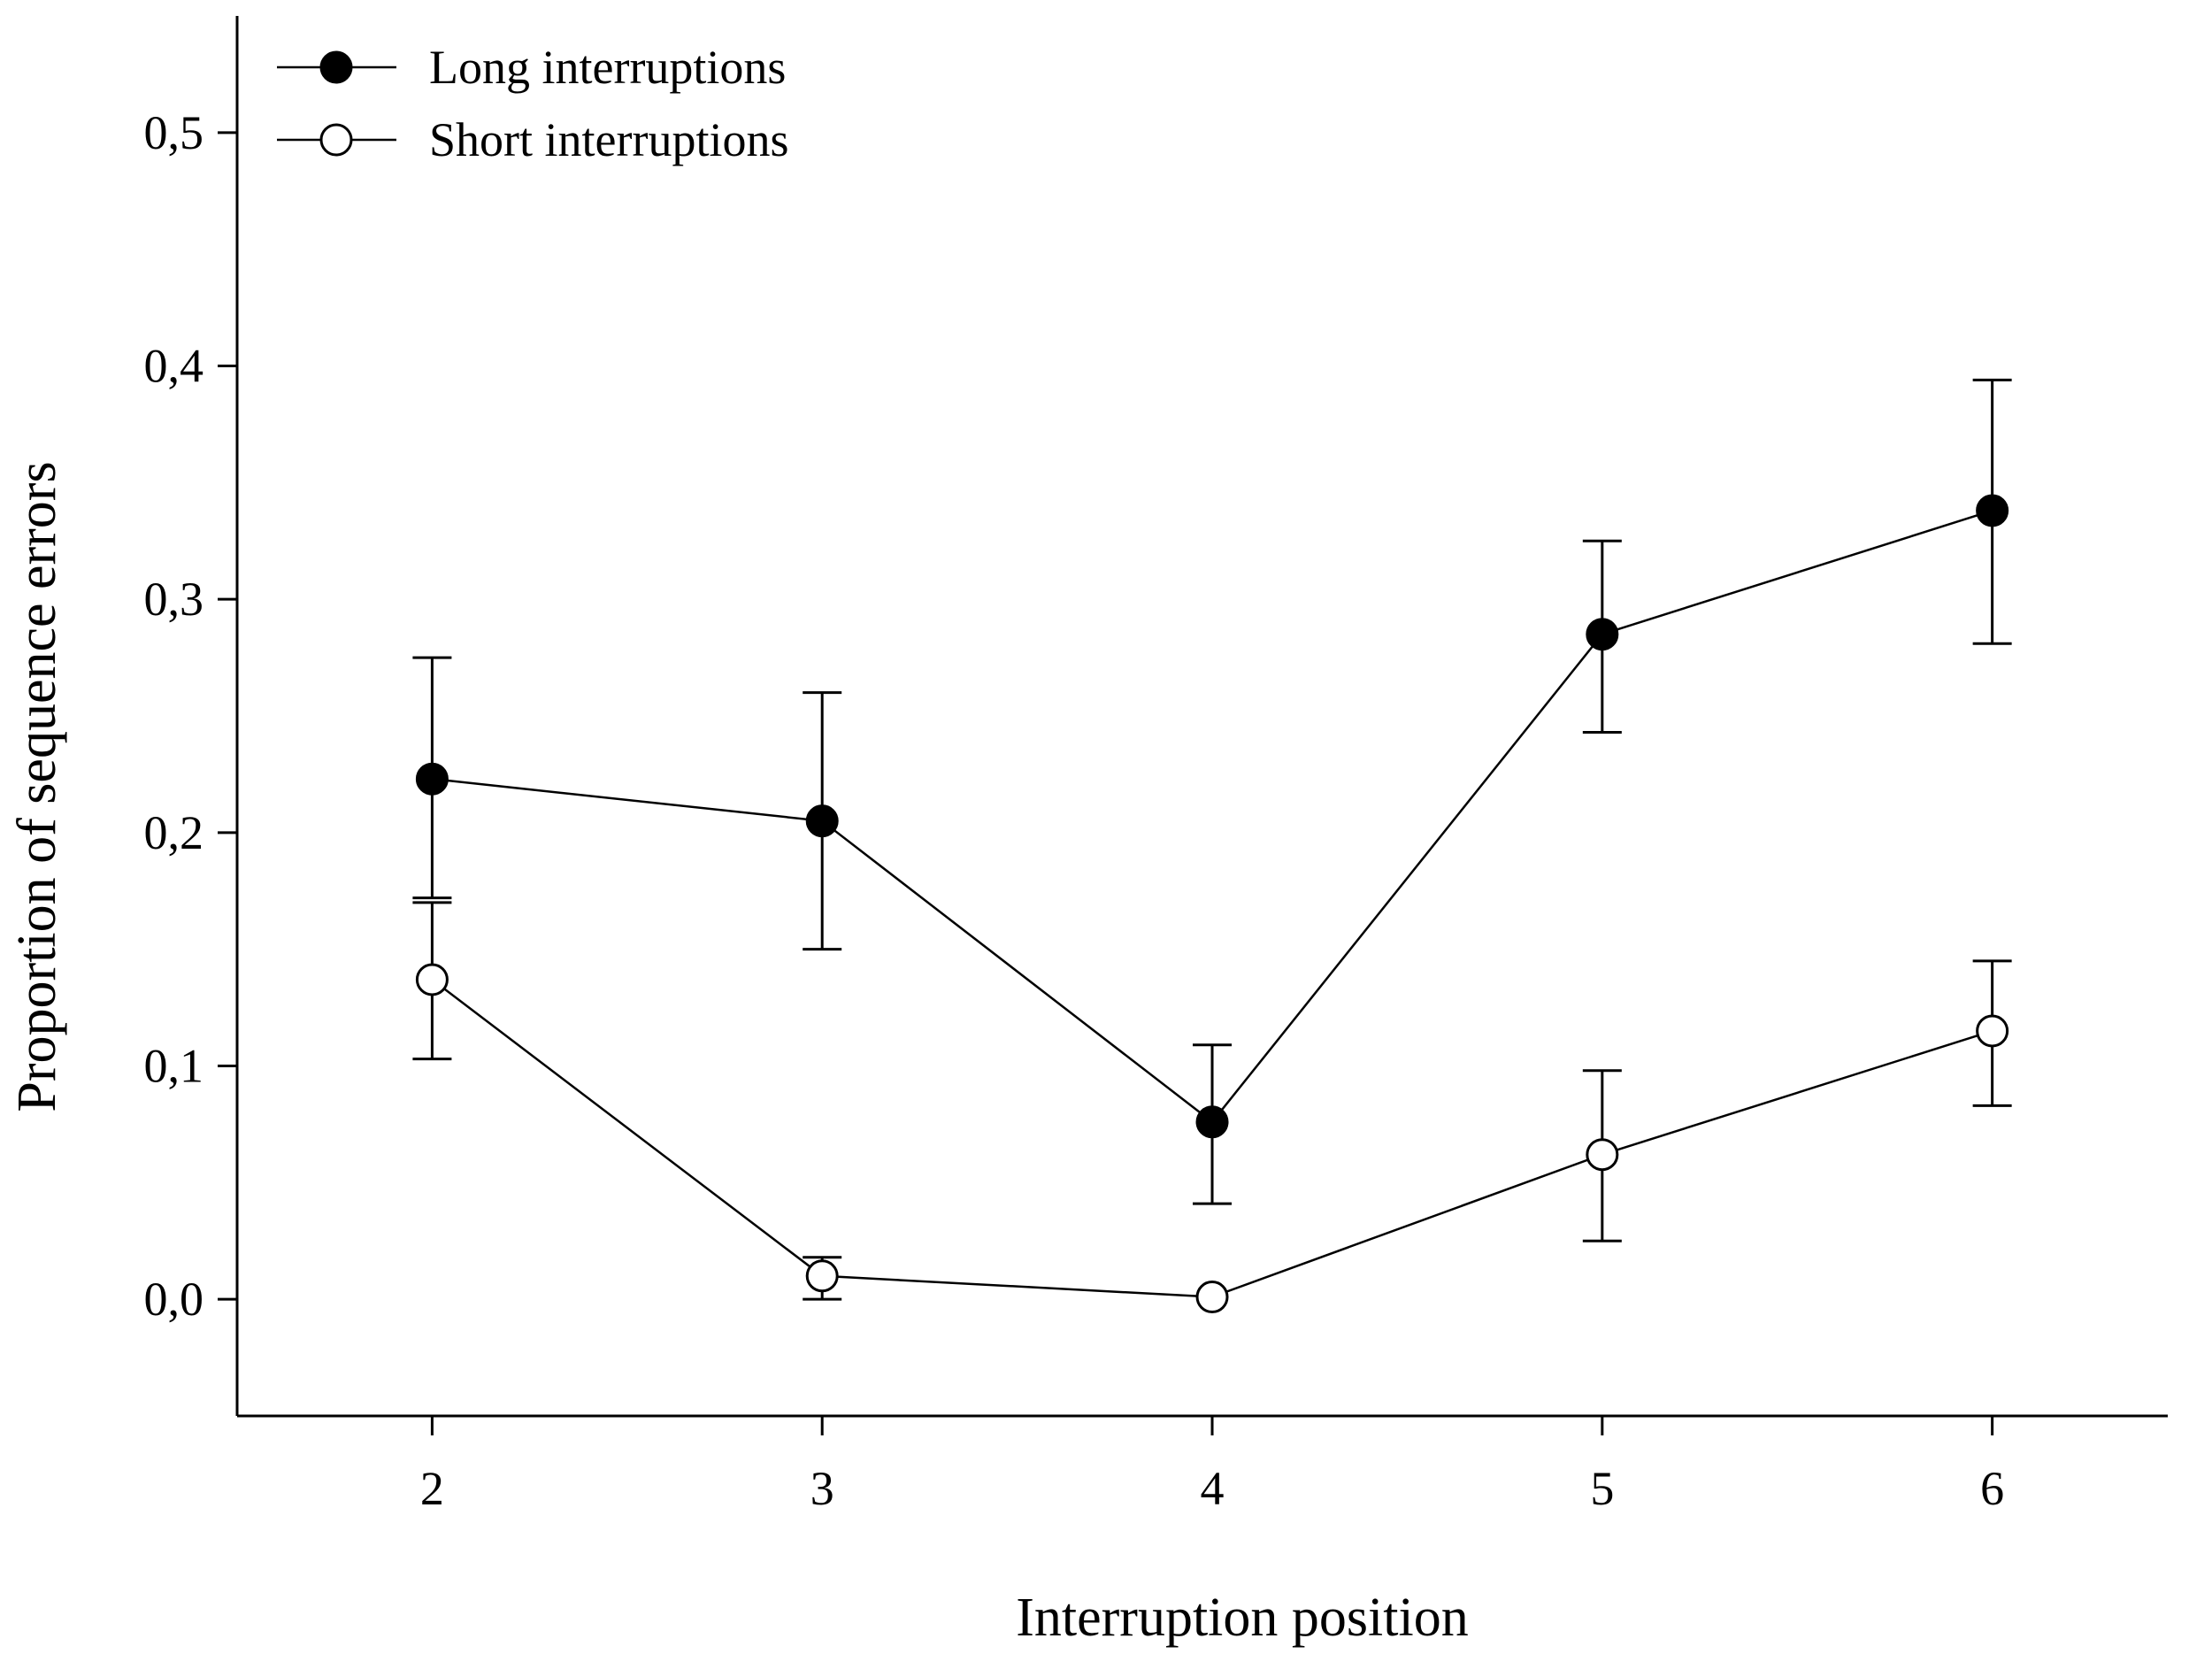 The width and height of the screenshot is (2212, 1677). Describe the element at coordinates (174, 1299) in the screenshot. I see `y-tick-label: 0,0` at that location.